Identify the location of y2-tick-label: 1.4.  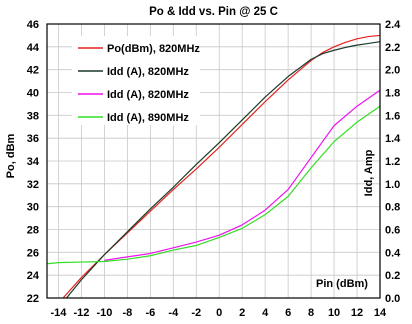
(393, 139).